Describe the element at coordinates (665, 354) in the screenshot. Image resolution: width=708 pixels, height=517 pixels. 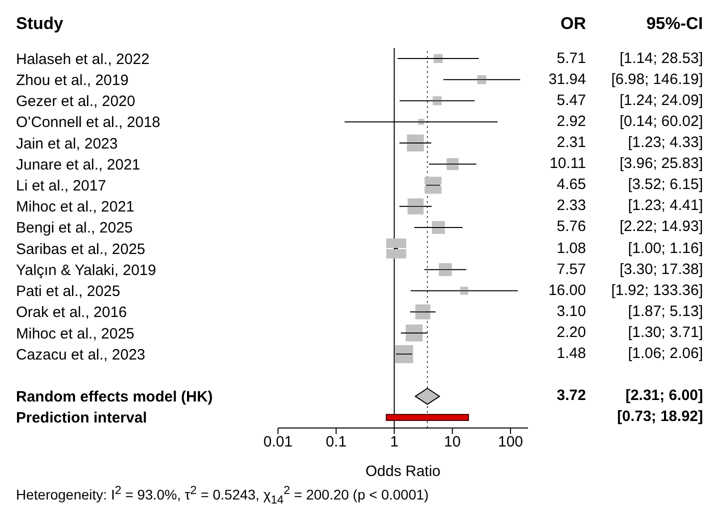
I see `text: [1.06; 2.06]` at that location.